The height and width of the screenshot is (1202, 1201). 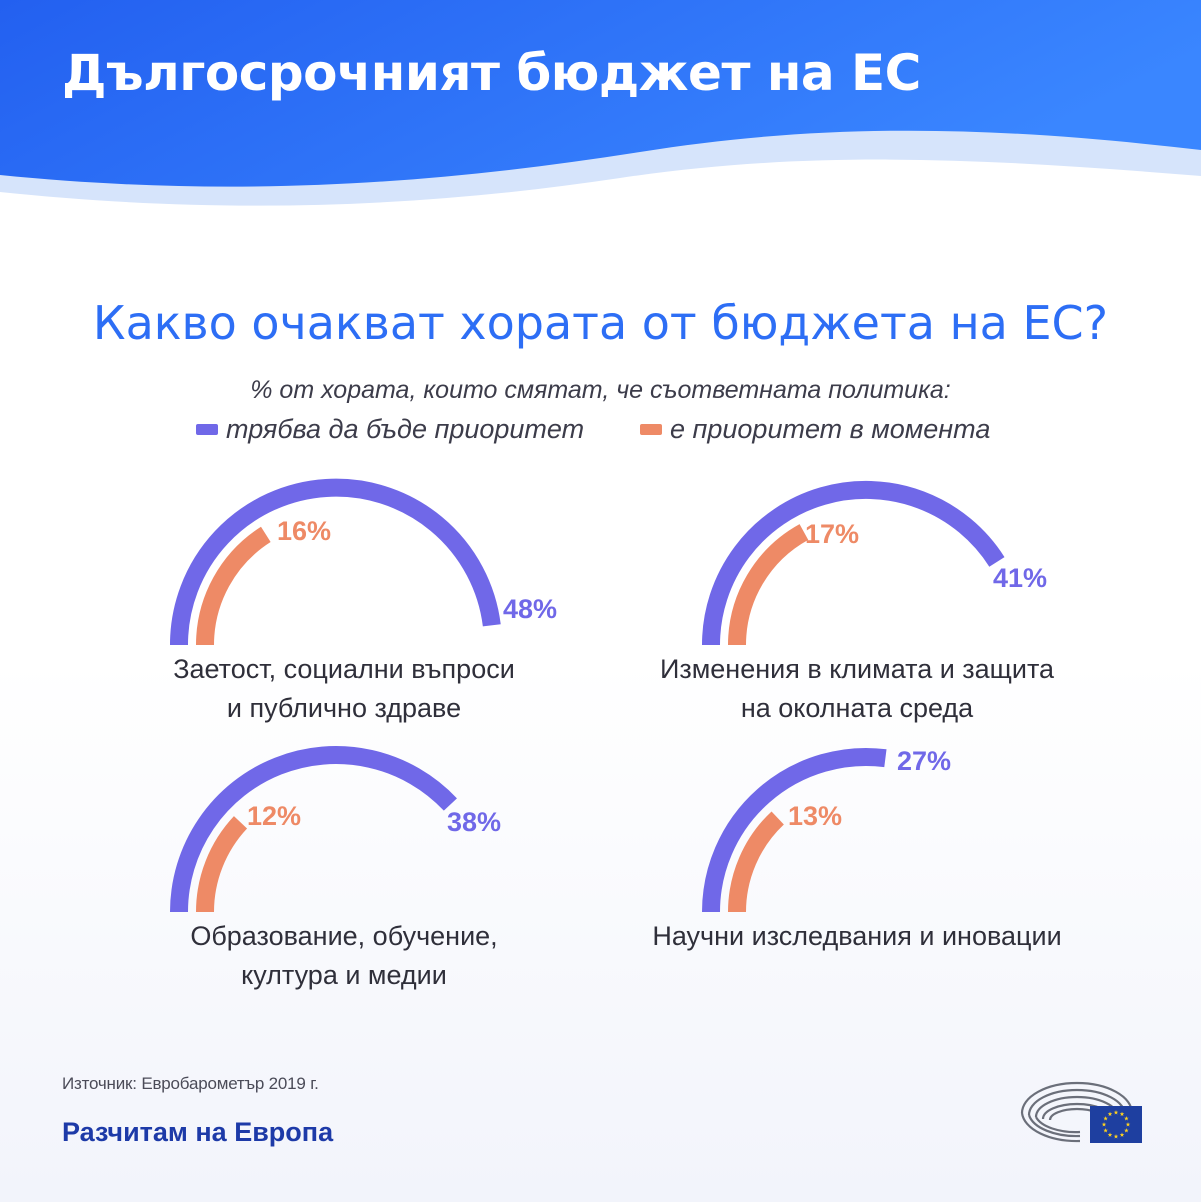 What do you see at coordinates (304, 531) in the screenshot?
I see `value-label-current-employment: 16%` at bounding box center [304, 531].